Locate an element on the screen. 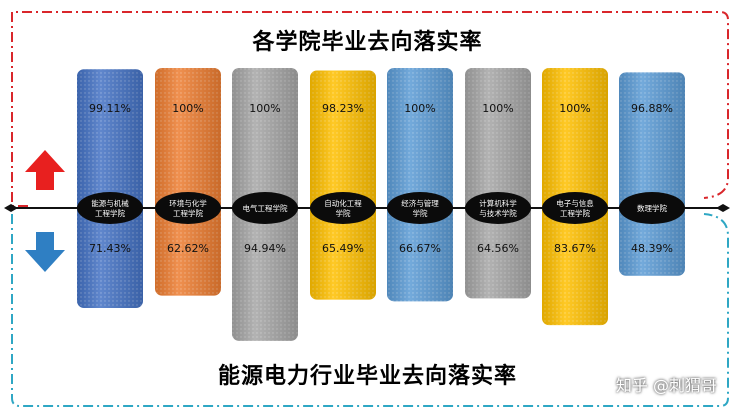  data-label-upper: 99.11% is located at coordinates (110, 108).